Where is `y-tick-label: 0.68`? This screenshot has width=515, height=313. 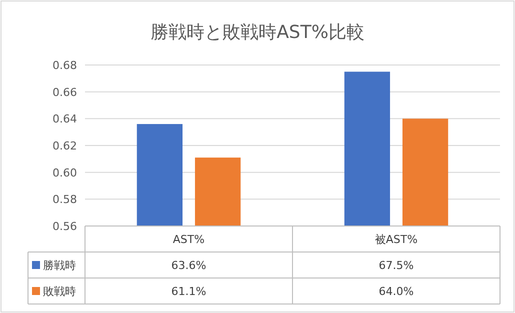
y-tick-label: 0.68 is located at coordinates (64, 65).